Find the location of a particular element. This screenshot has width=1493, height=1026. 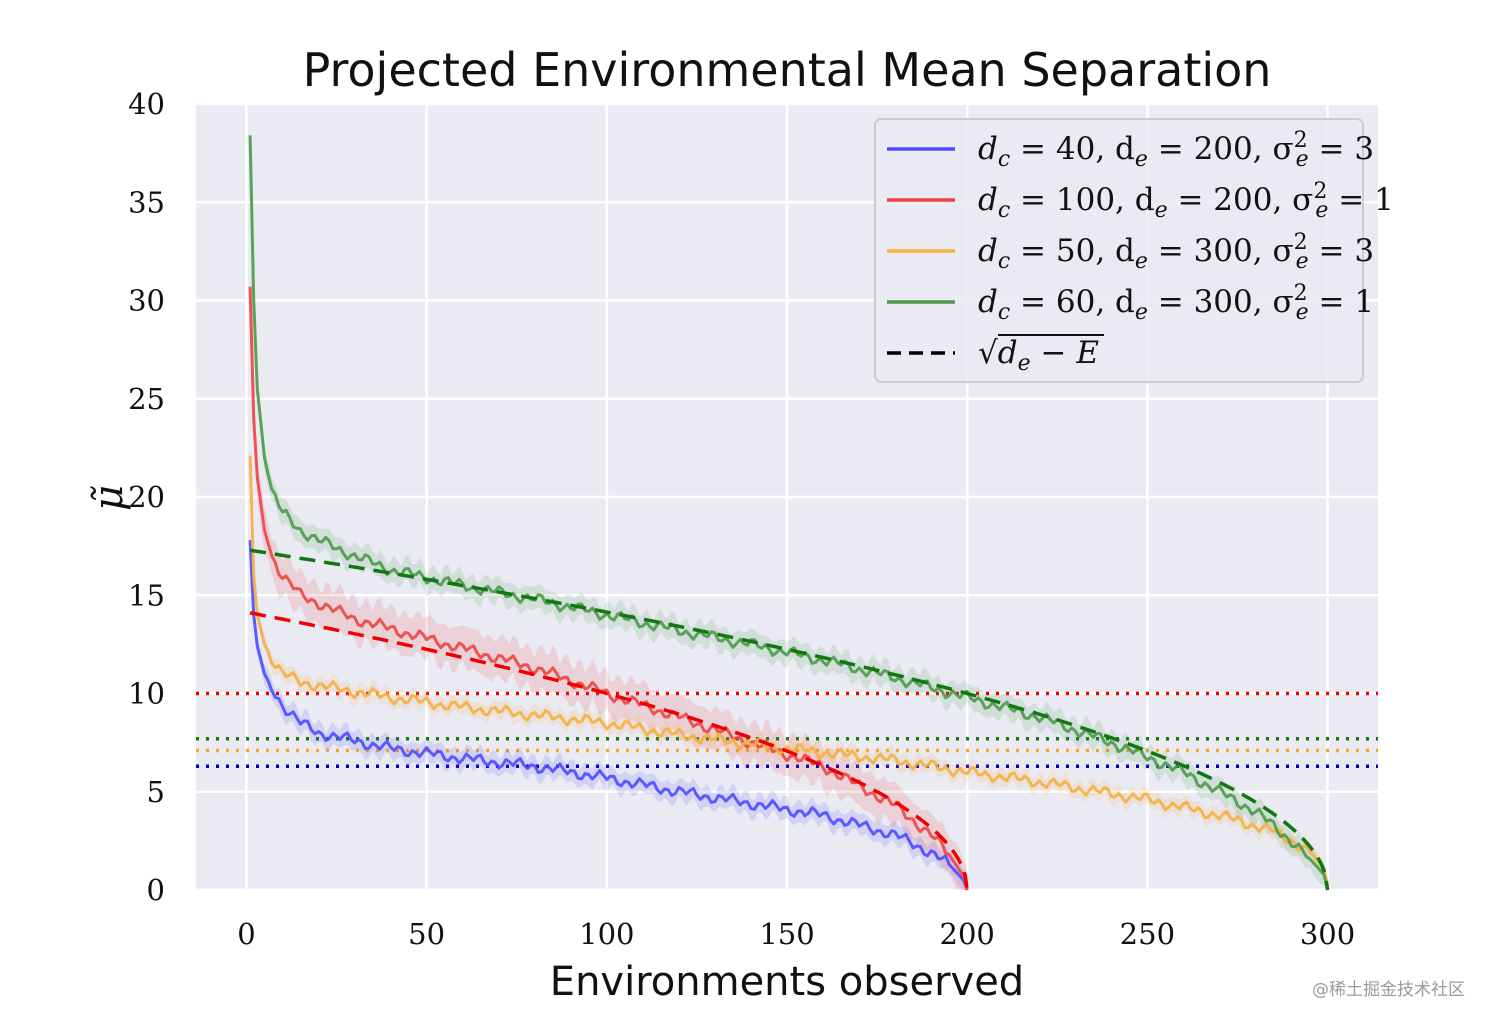

y-tick-label: 30 is located at coordinates (146, 301).